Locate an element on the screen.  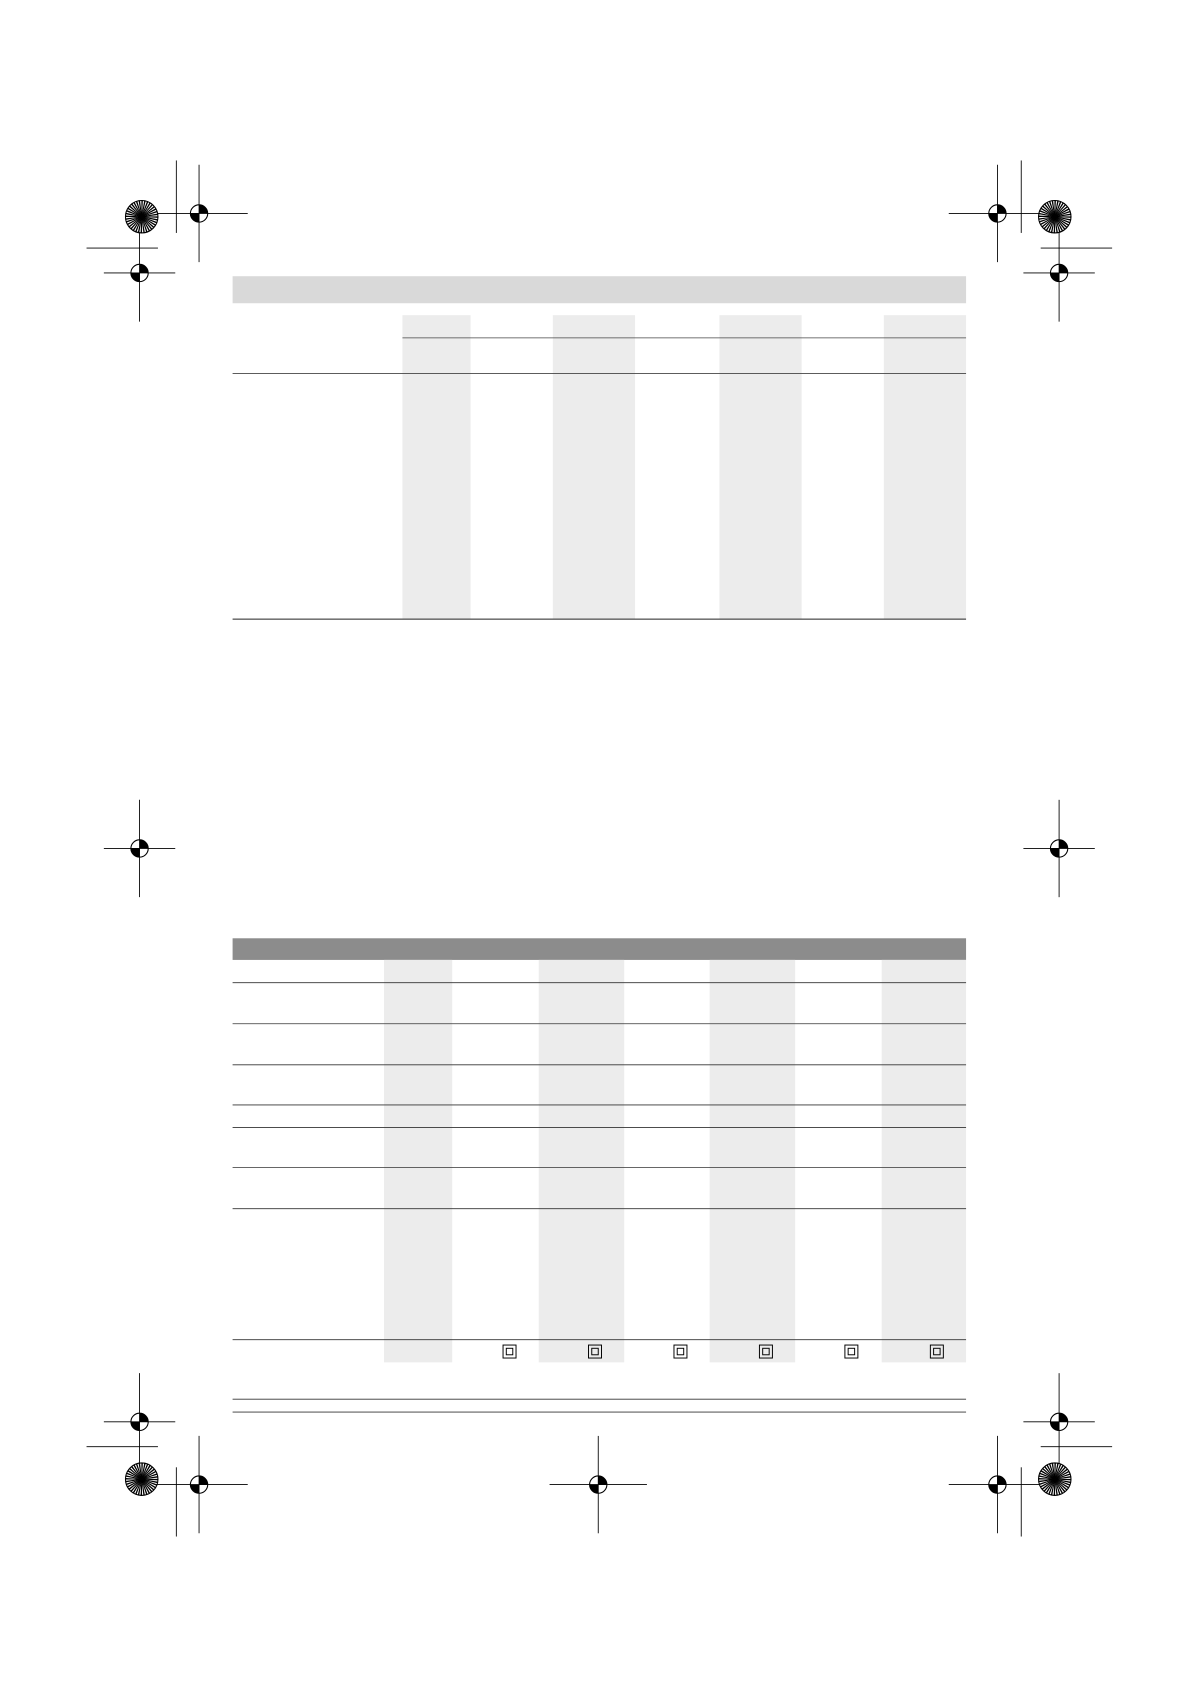
upper-table is located at coordinates (599, 448).